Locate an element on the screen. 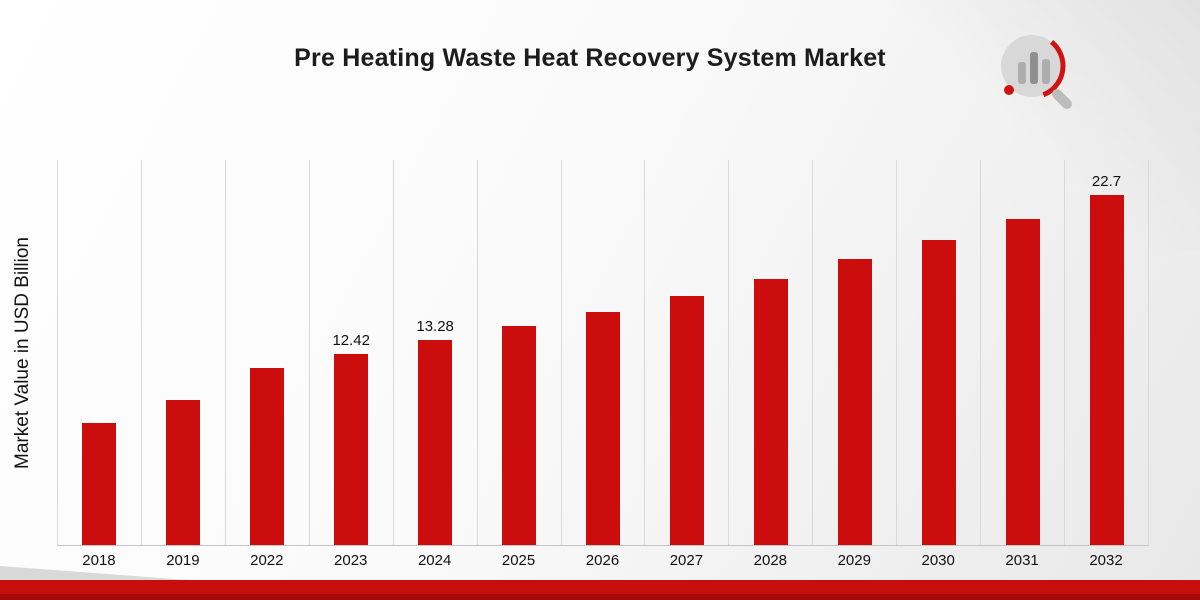  chart-column-2025 is located at coordinates (520, 352).